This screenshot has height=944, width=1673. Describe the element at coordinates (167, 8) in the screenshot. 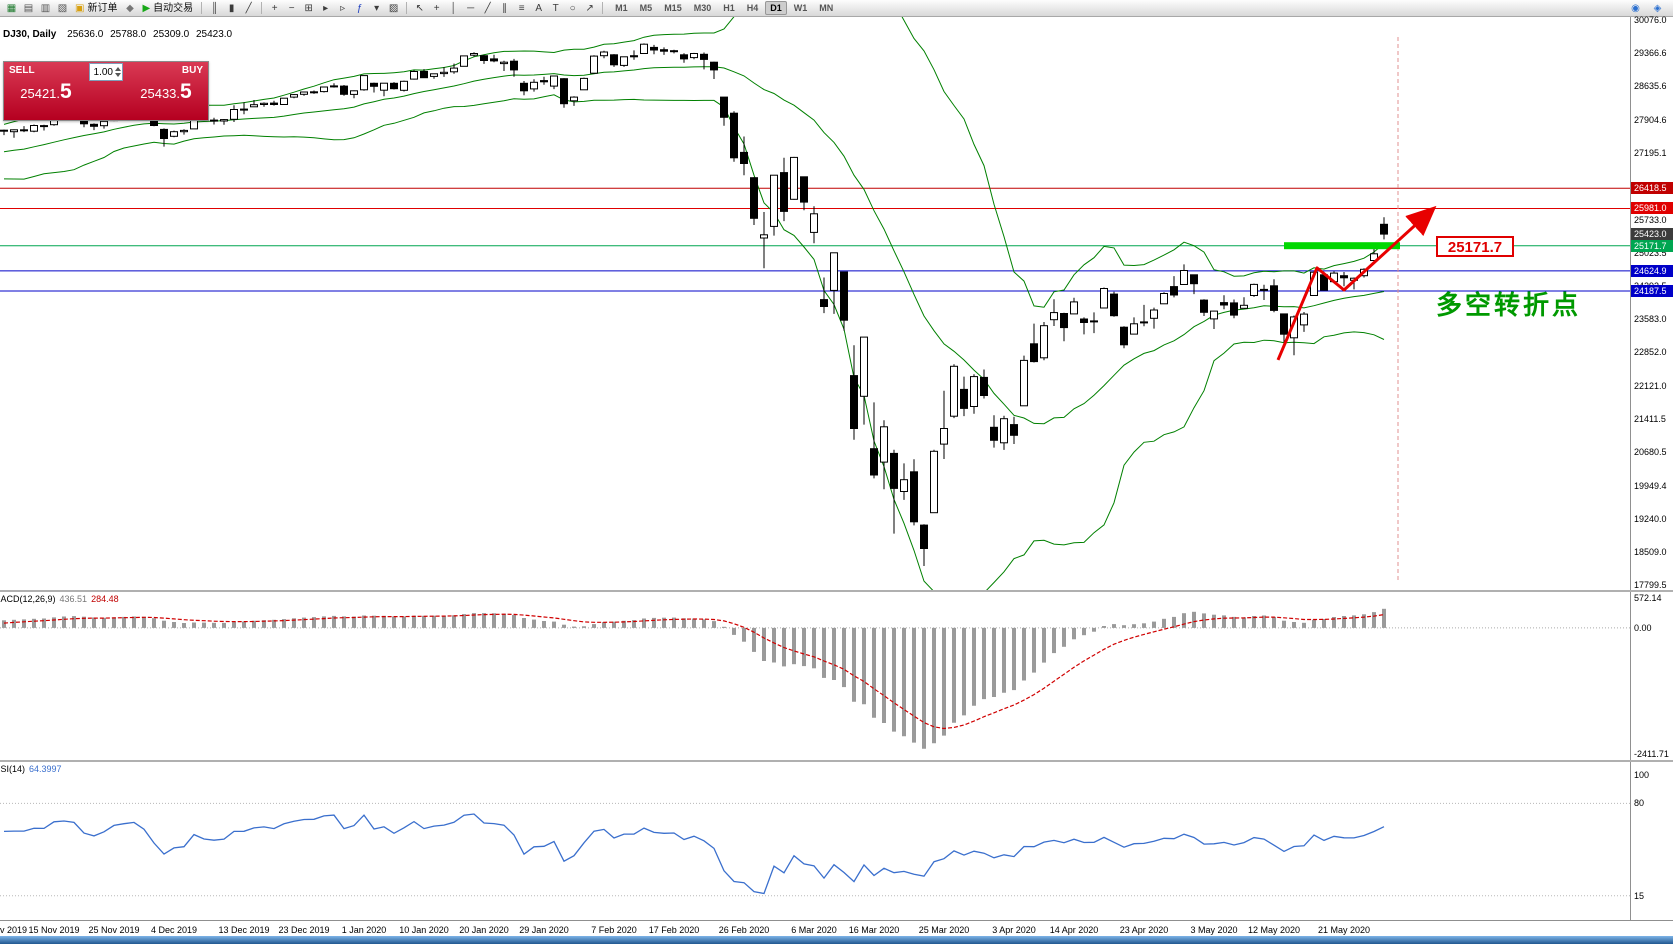

I see `autotrading-button: ▶ 自动交易` at that location.